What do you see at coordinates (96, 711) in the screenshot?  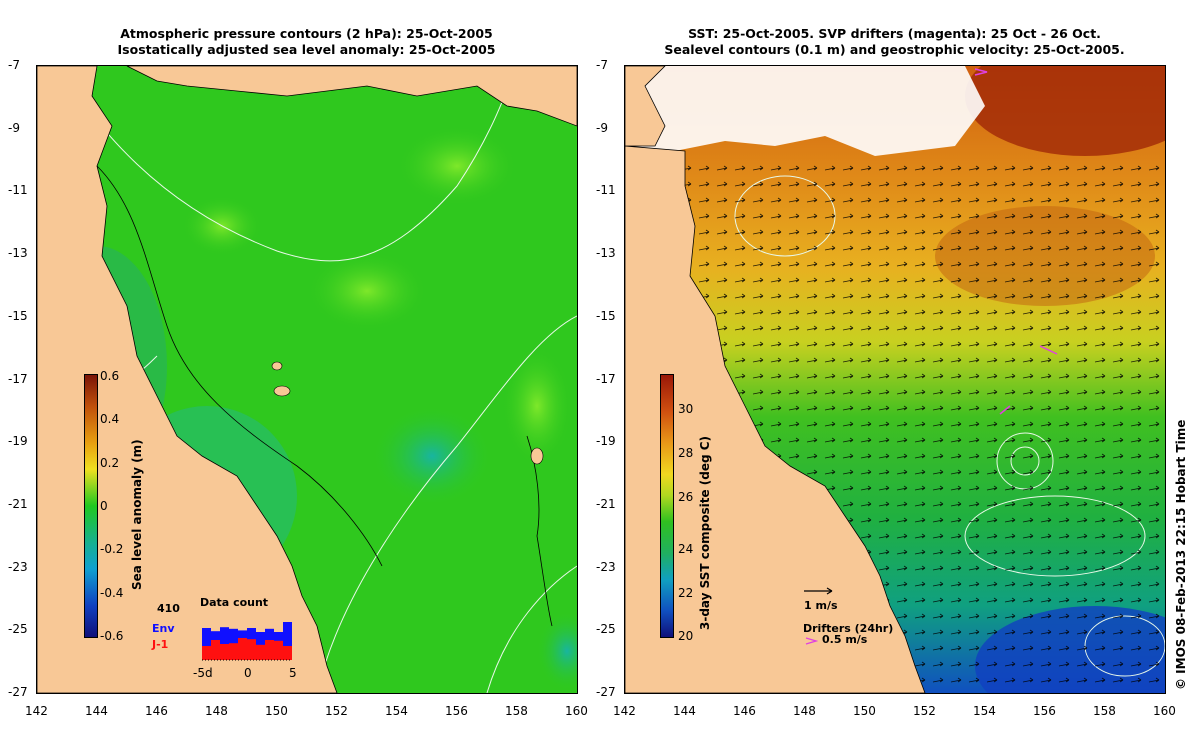 I see `lon-tick-left-1: 144` at bounding box center [96, 711].